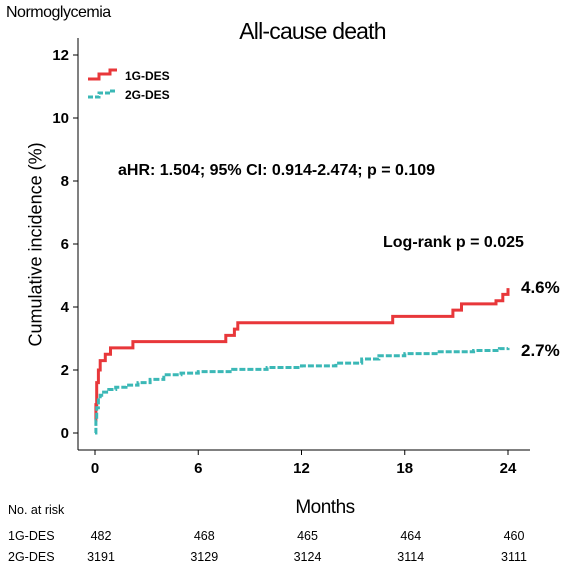 The image size is (563, 568). I want to click on x-tick-label: 24, so click(508, 468).